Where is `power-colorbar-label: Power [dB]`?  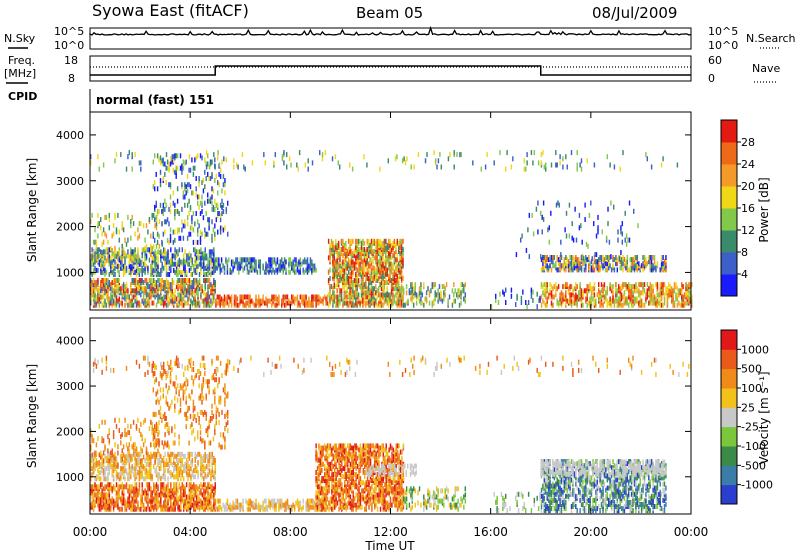 power-colorbar-label: Power [dB] is located at coordinates (764, 209).